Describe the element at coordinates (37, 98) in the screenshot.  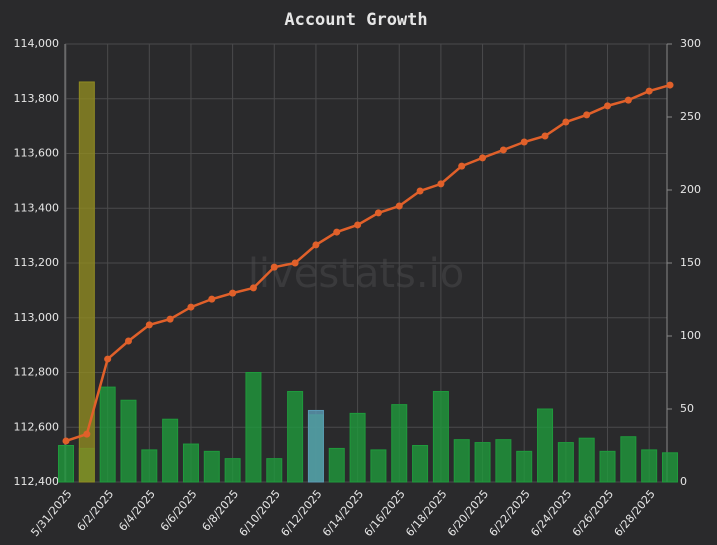
I see `y-tick-label: 113,800` at that location.